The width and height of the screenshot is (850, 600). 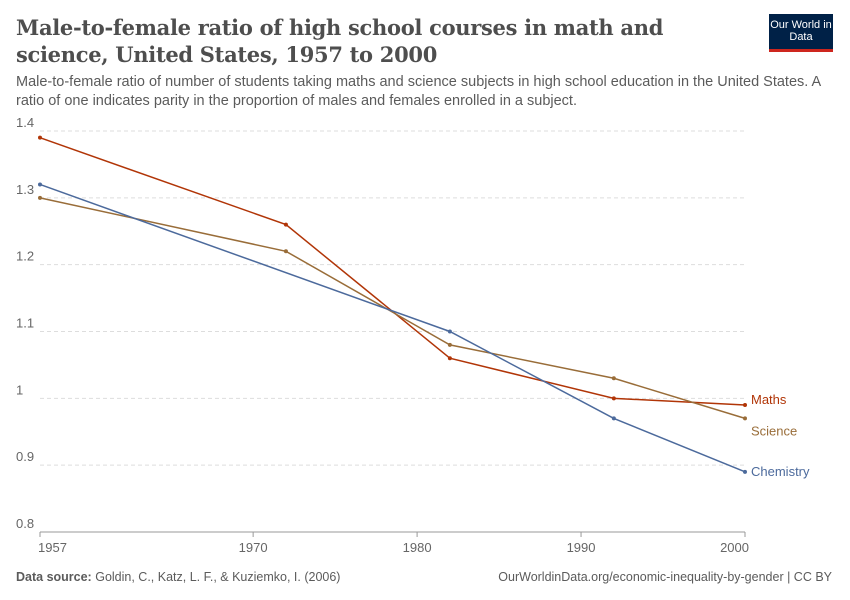 I want to click on y-tick-label: 0.8, so click(x=25, y=523).